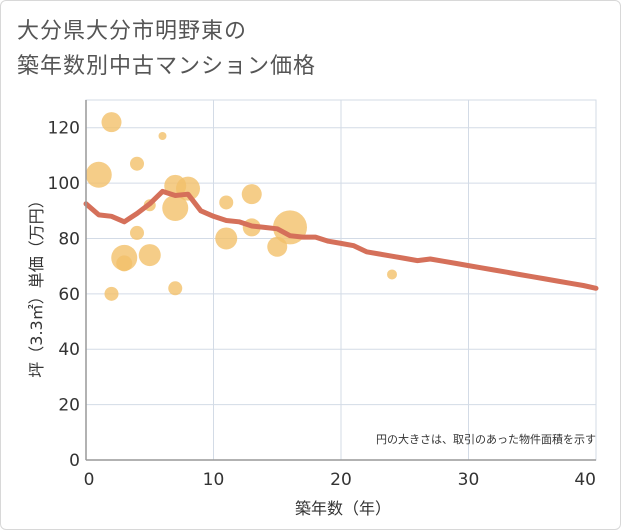  I want to click on x-tick-label: 20, so click(341, 480).